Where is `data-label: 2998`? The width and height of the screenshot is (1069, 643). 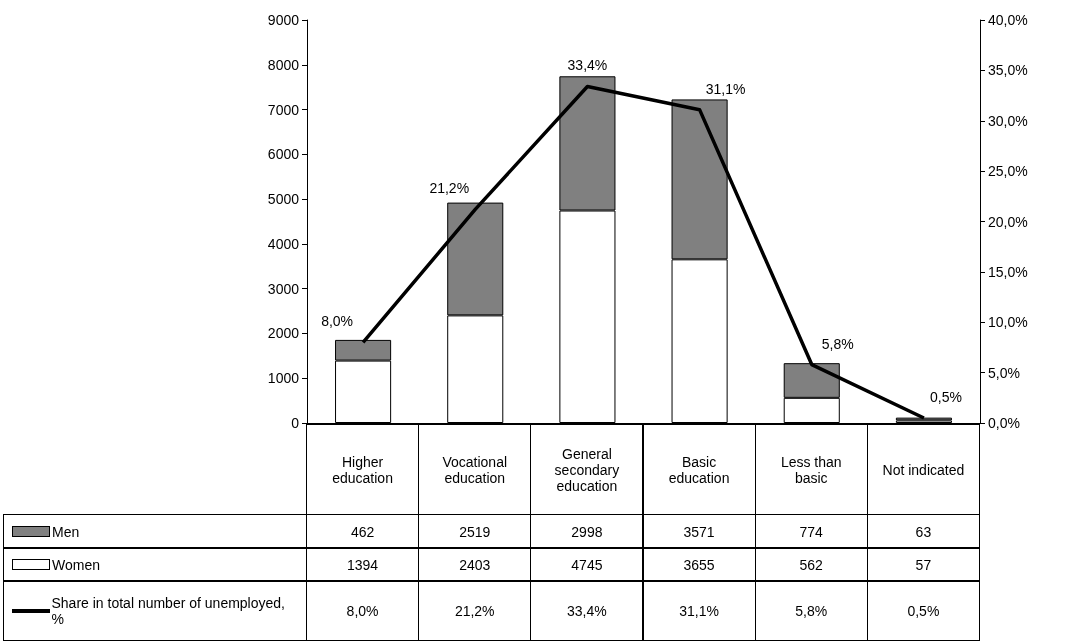
data-label: 2998 is located at coordinates (587, 531).